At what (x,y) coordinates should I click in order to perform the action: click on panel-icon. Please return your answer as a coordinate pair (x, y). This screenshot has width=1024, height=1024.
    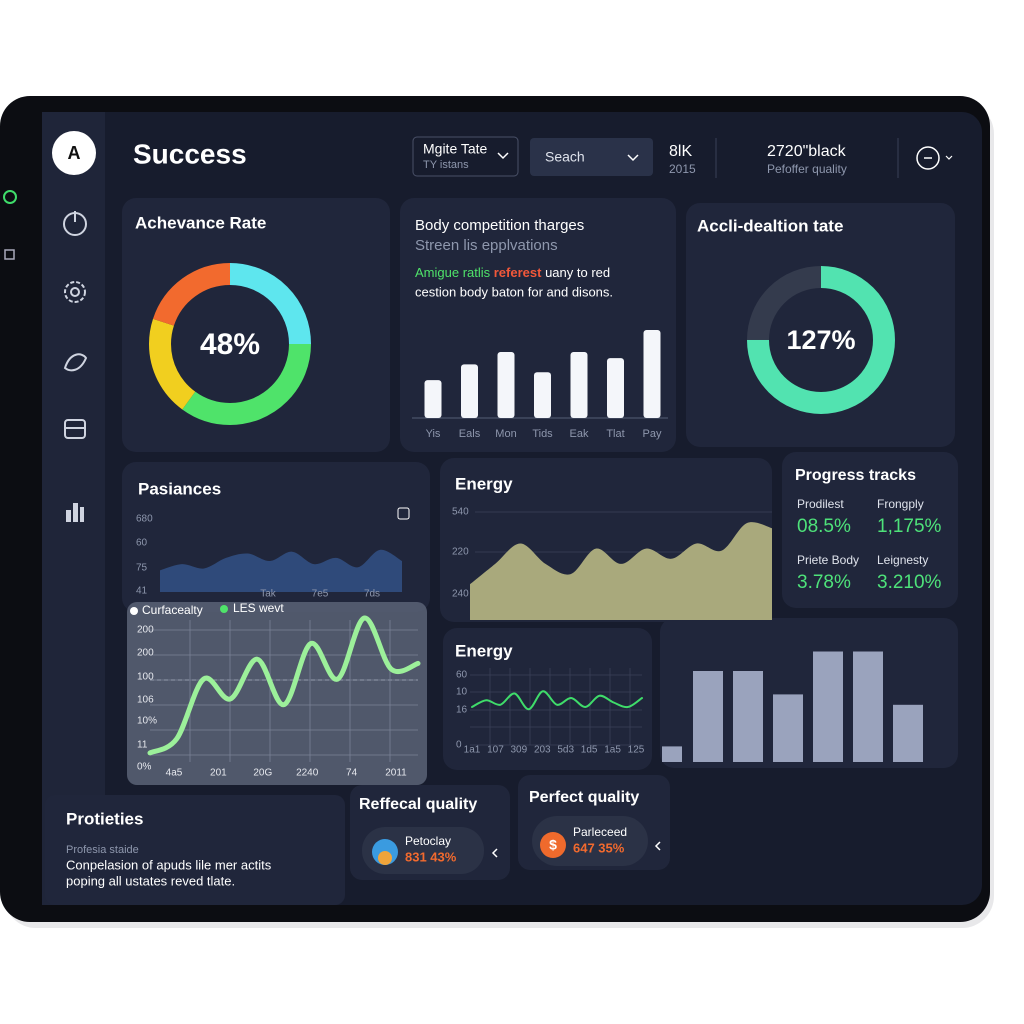
    Looking at the image, I should click on (403, 513).